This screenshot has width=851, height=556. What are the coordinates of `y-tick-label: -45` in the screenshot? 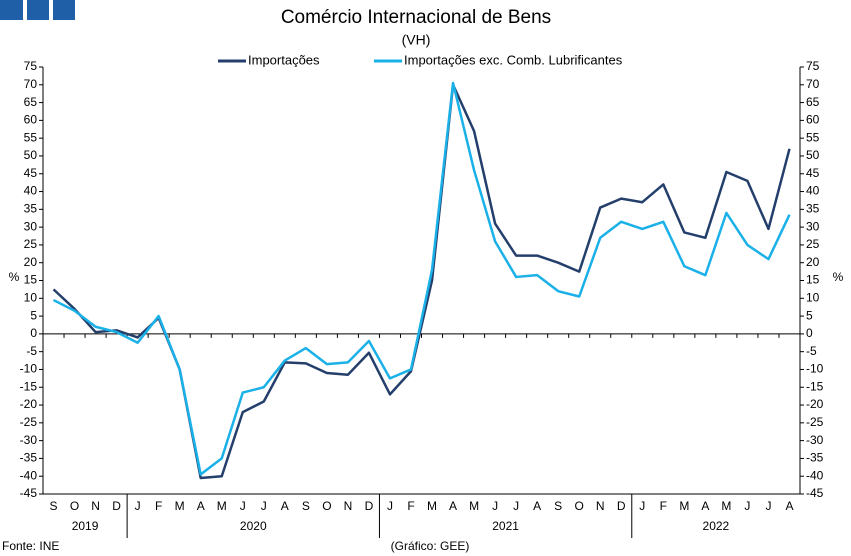 It's located at (29, 493).